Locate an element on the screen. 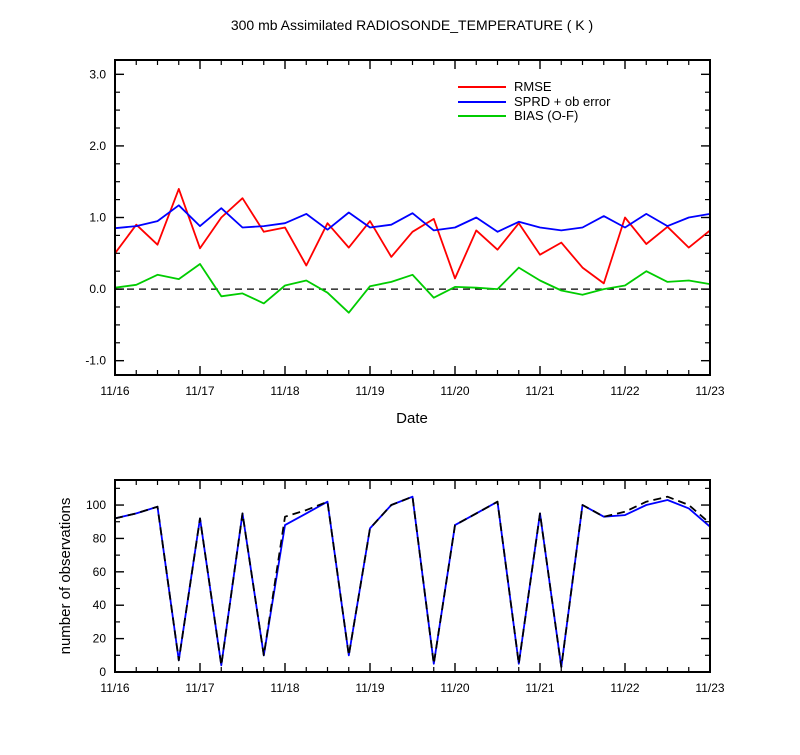 Image resolution: width=800 pixels, height=755 pixels. legend-label-sprd: SPRD + ob error is located at coordinates (562, 101).